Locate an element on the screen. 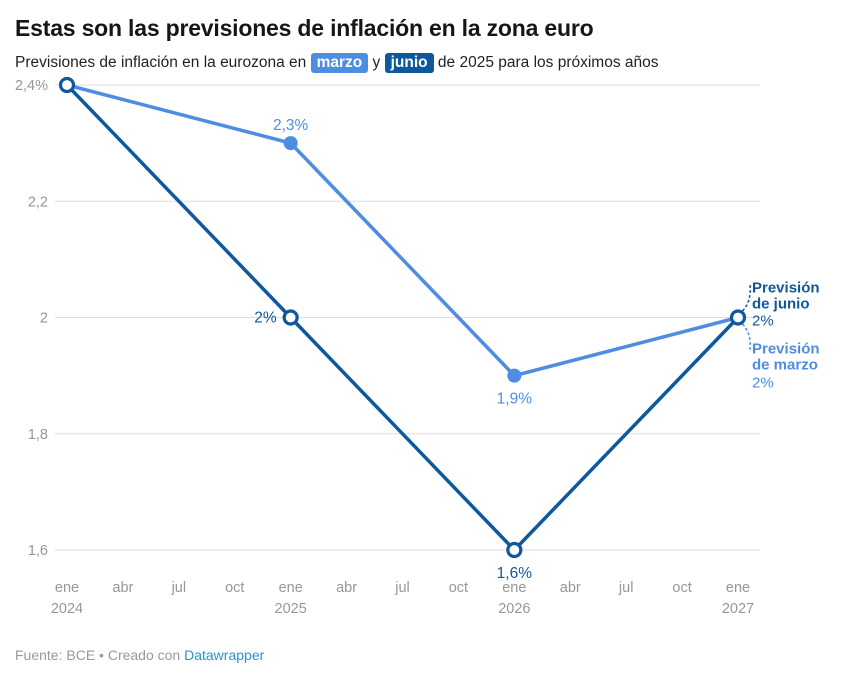 This screenshot has height=694, width=853. y-axis-label: 2,2 is located at coordinates (38, 203).